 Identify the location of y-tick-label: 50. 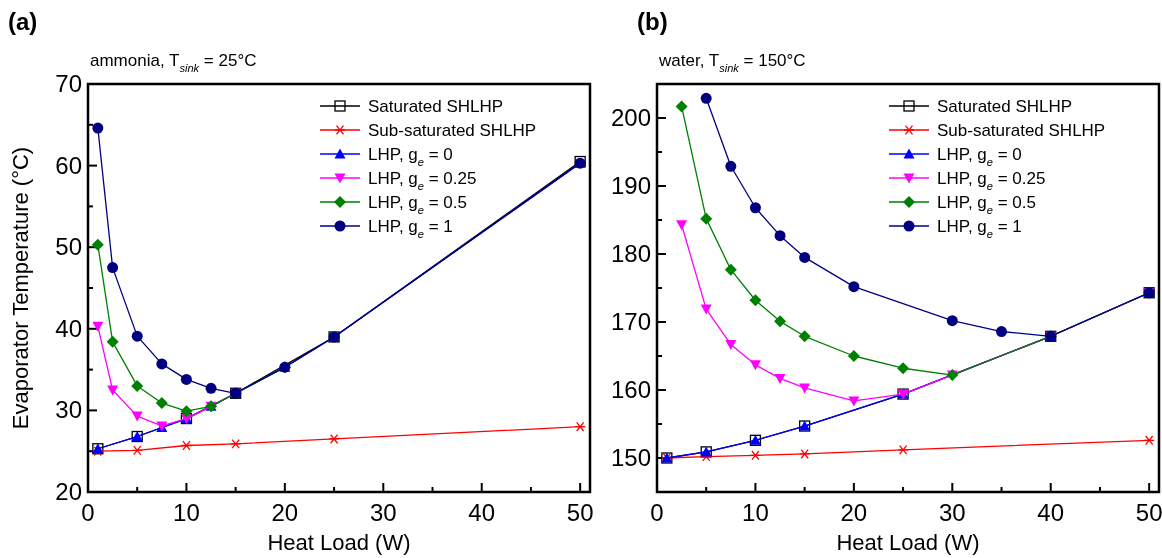
(68, 247).